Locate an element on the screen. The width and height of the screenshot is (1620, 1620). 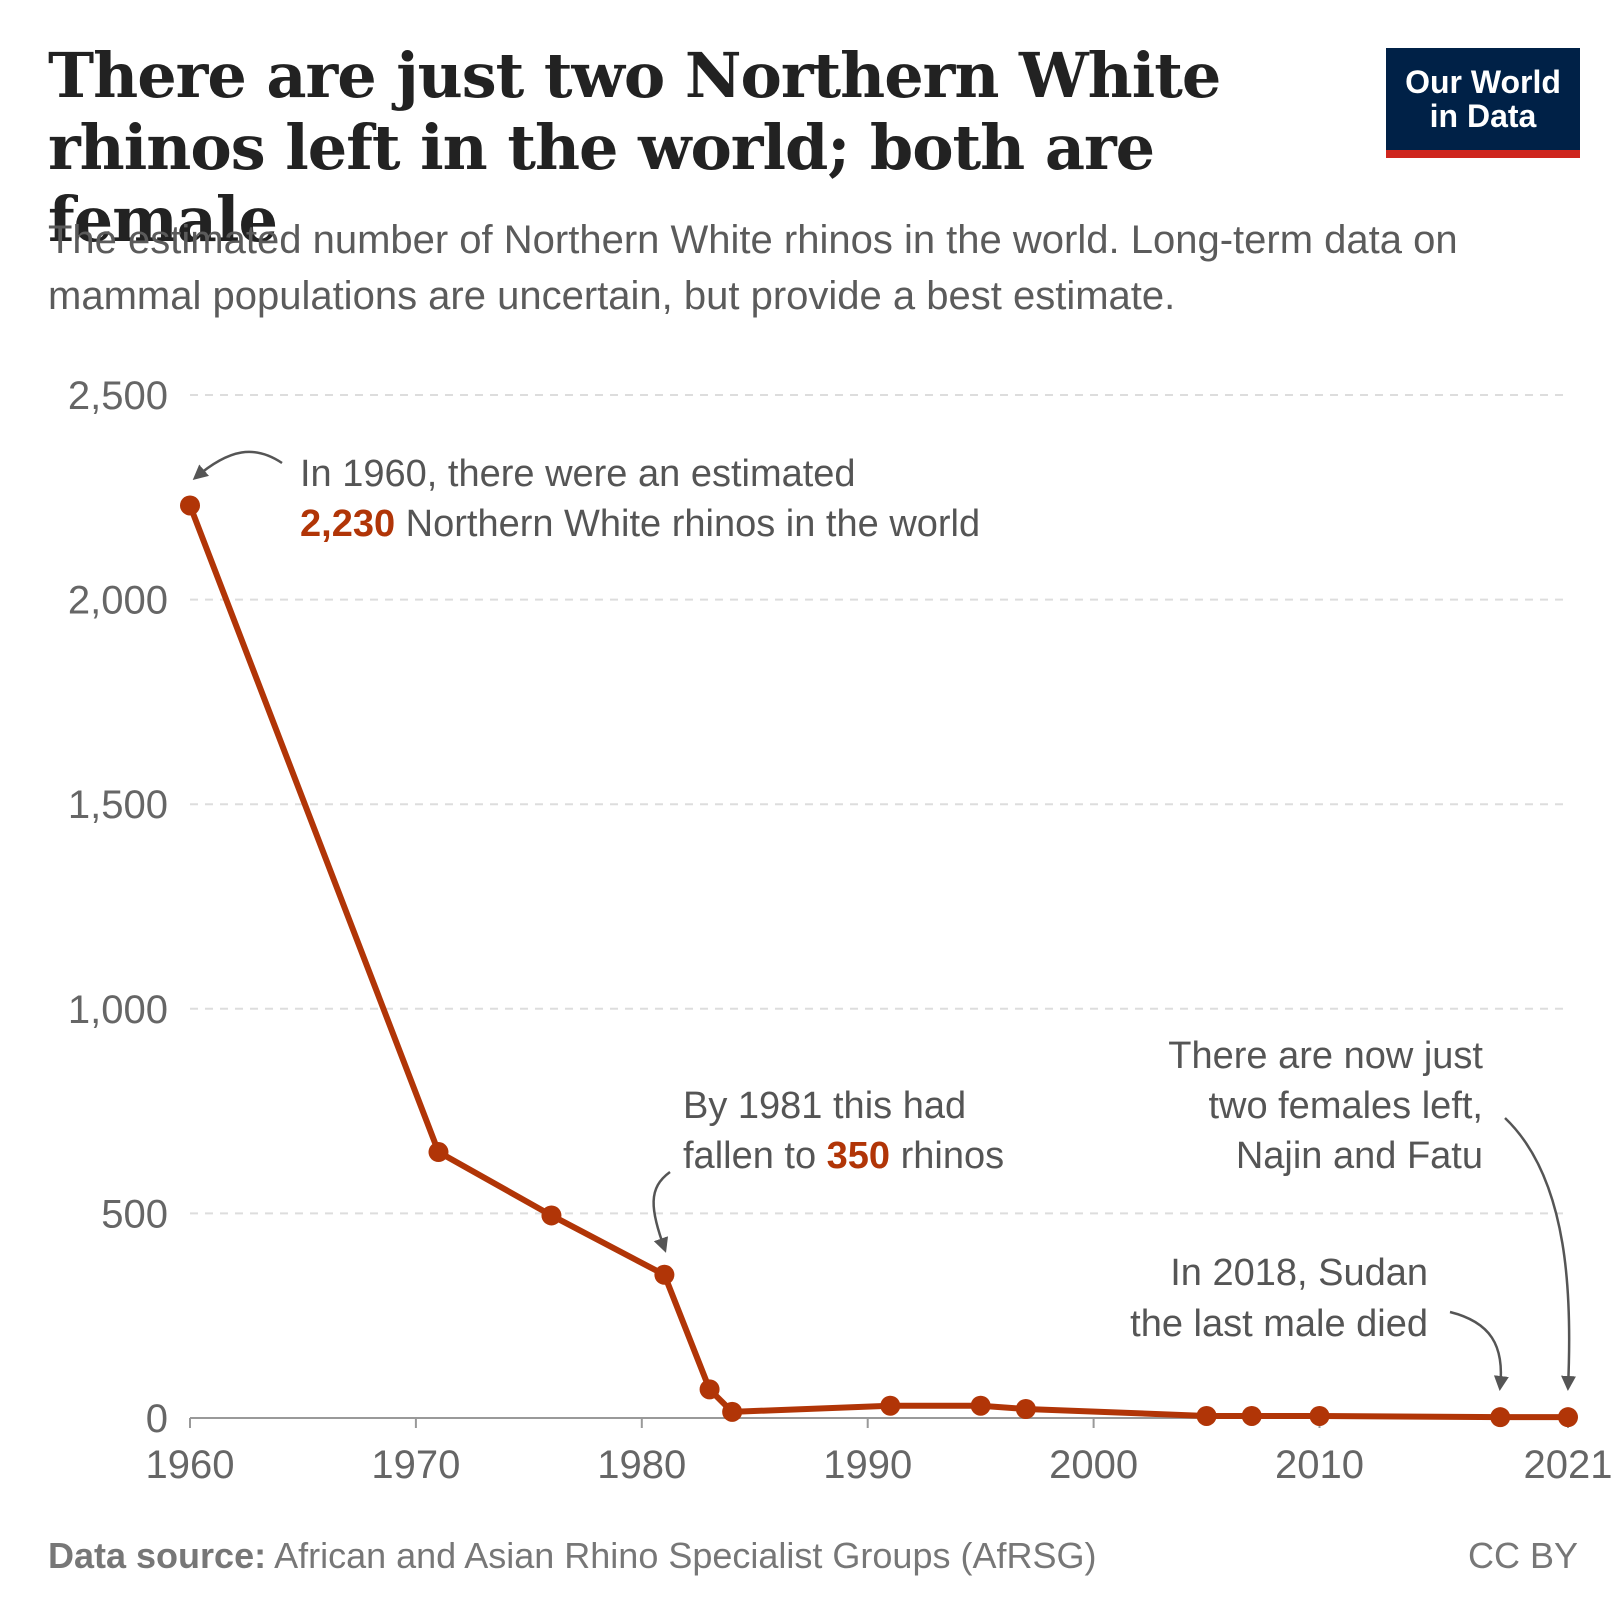
y-tick-label: 0 is located at coordinates (157, 1419).